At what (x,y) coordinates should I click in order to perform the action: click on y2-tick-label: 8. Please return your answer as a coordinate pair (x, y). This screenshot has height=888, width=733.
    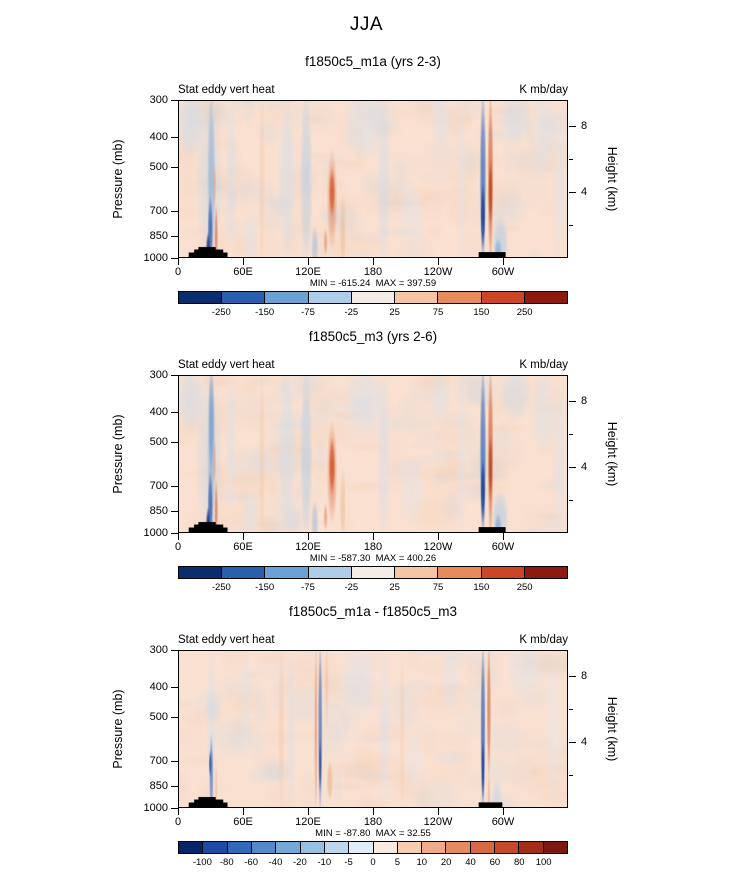
    Looking at the image, I should click on (584, 676).